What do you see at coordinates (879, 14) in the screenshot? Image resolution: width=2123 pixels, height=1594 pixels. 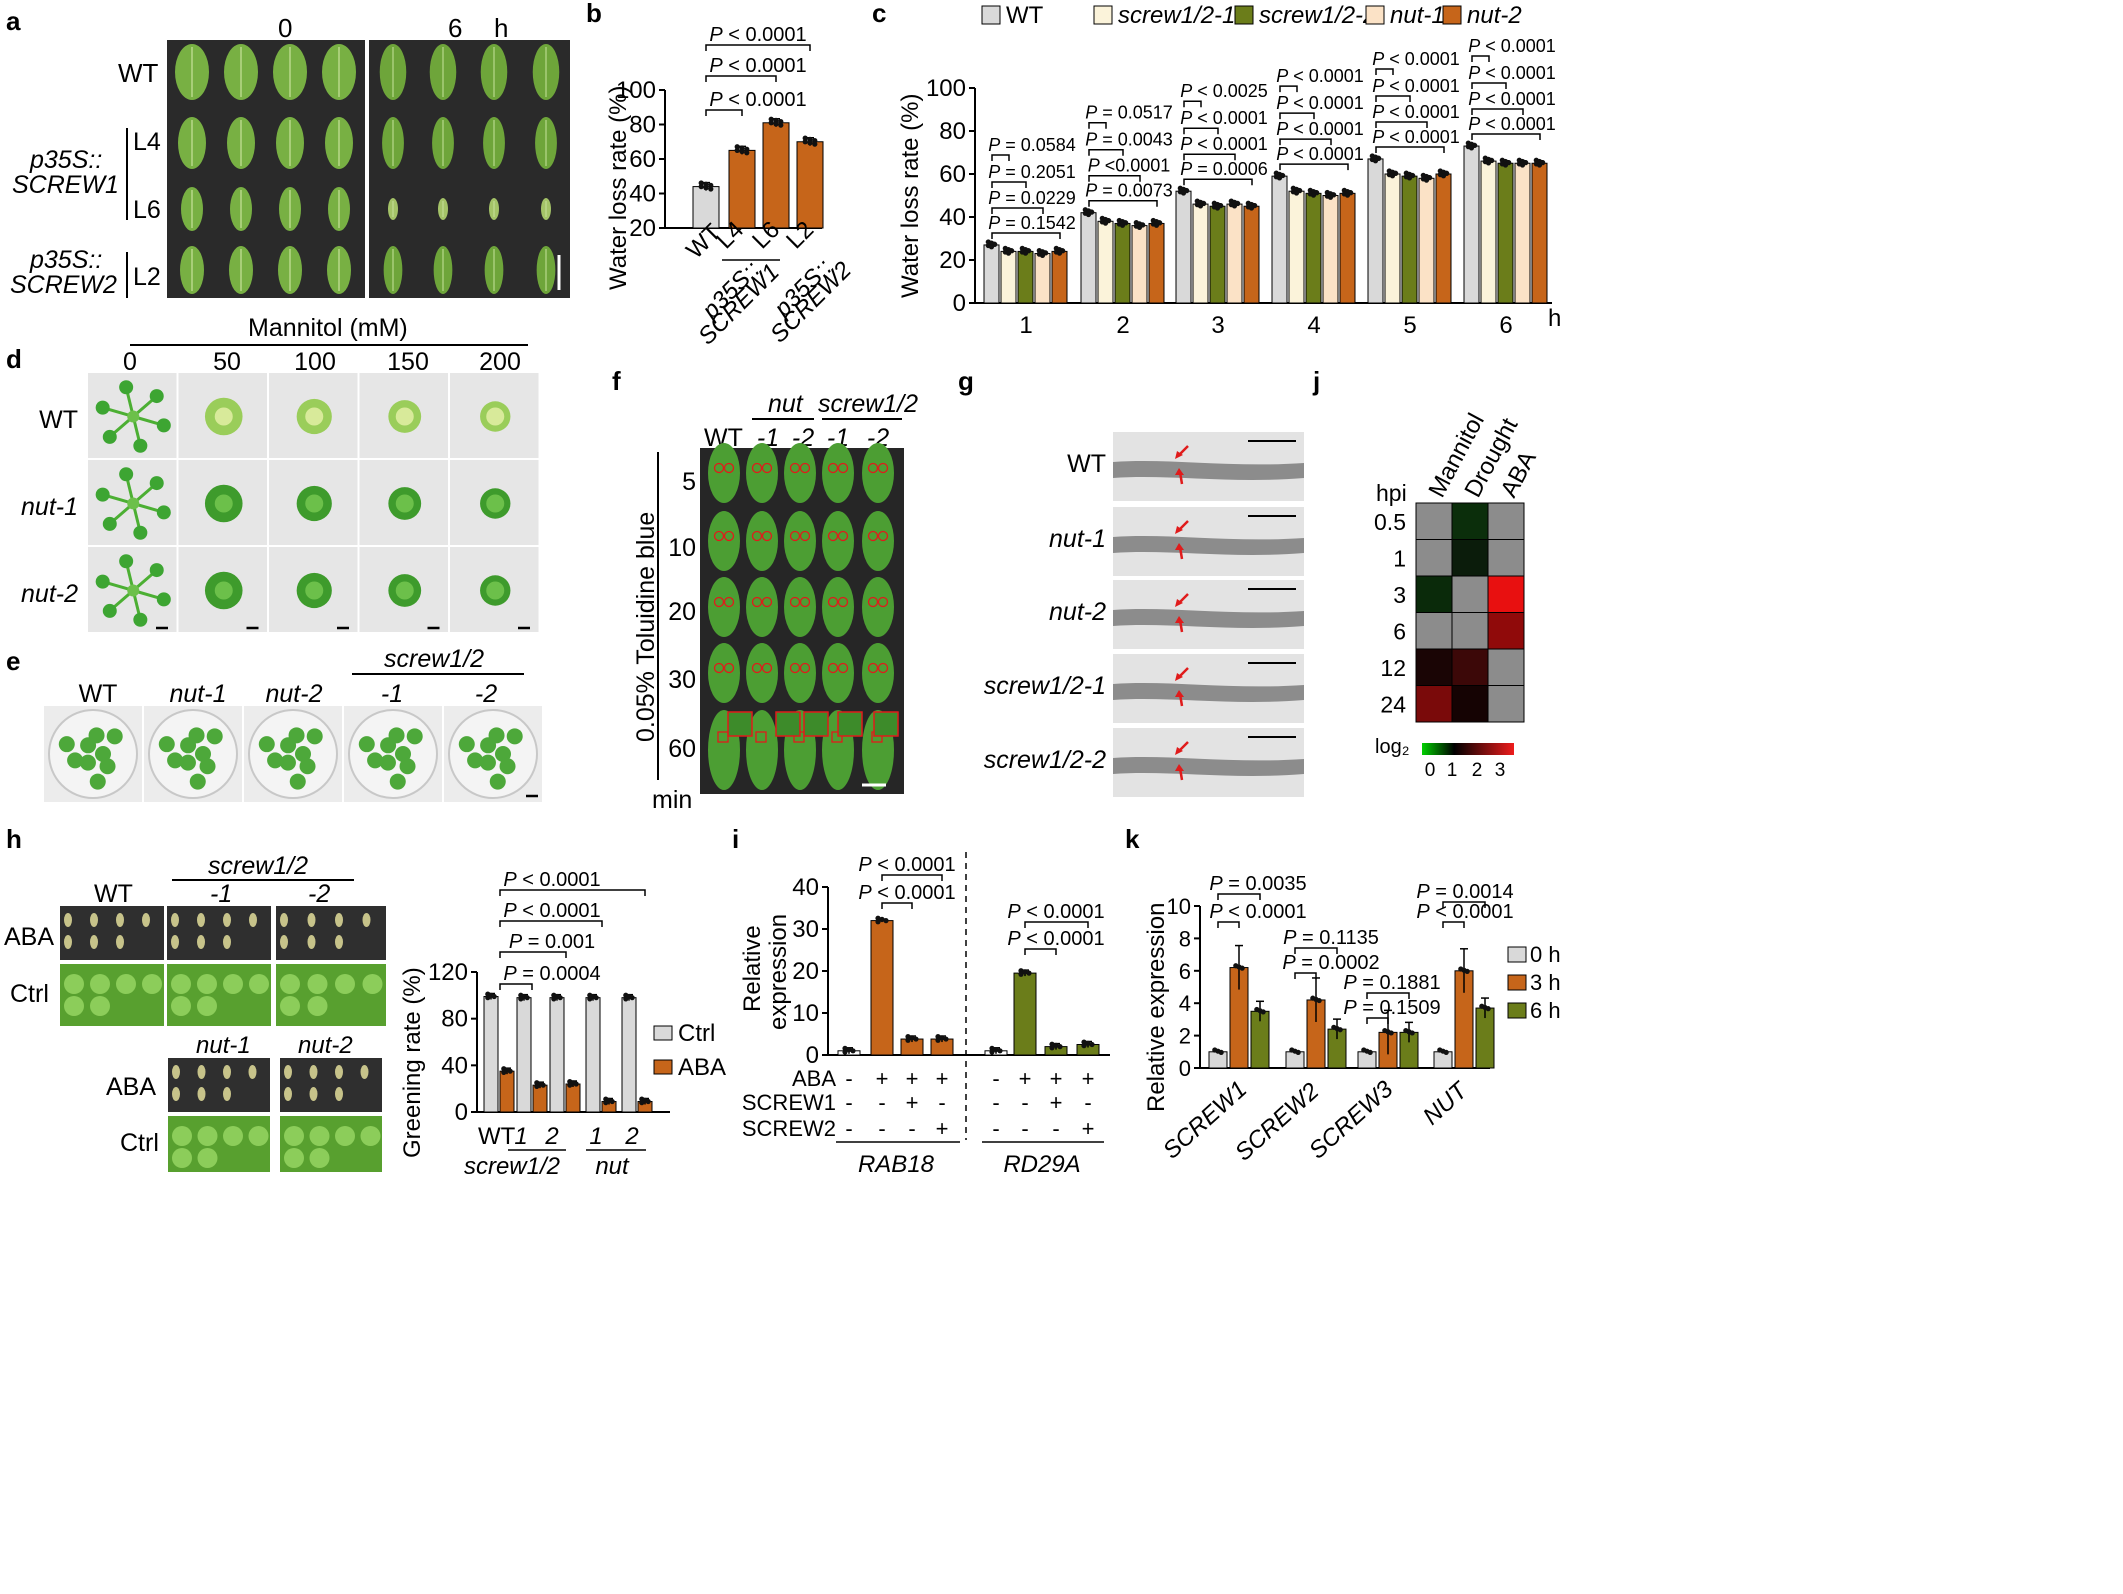 I see `panel-label-c: c` at bounding box center [879, 14].